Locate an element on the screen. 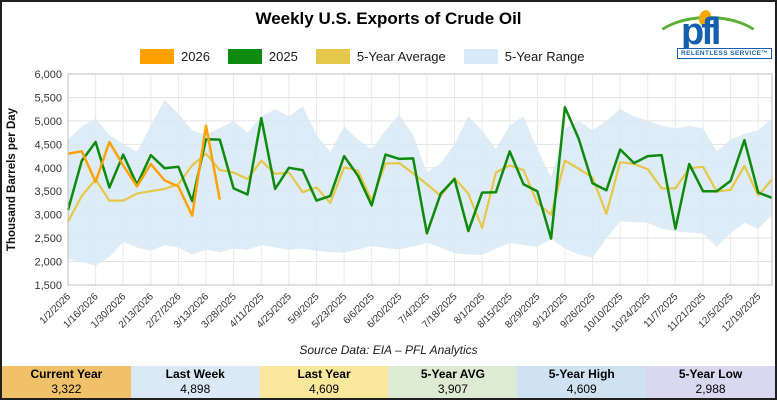 This screenshot has width=777, height=400. logo-tagline: RELENTLESS SERVICE™ is located at coordinates (725, 53).